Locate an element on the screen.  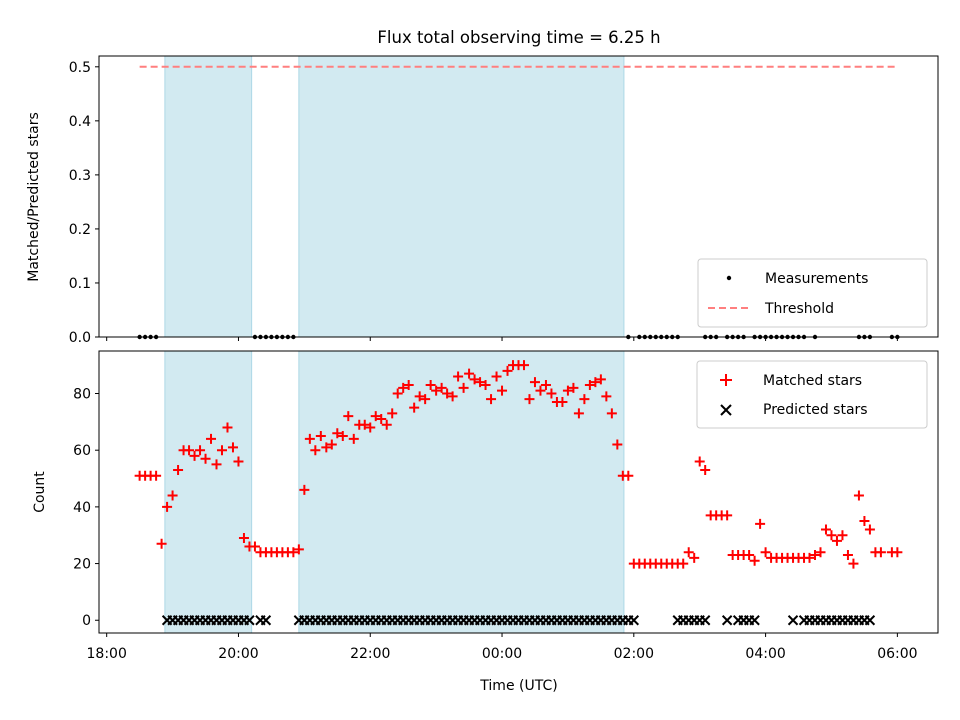
bottom-panel-y-axis: 0 20 40 60 80 is located at coordinates (86, 508).